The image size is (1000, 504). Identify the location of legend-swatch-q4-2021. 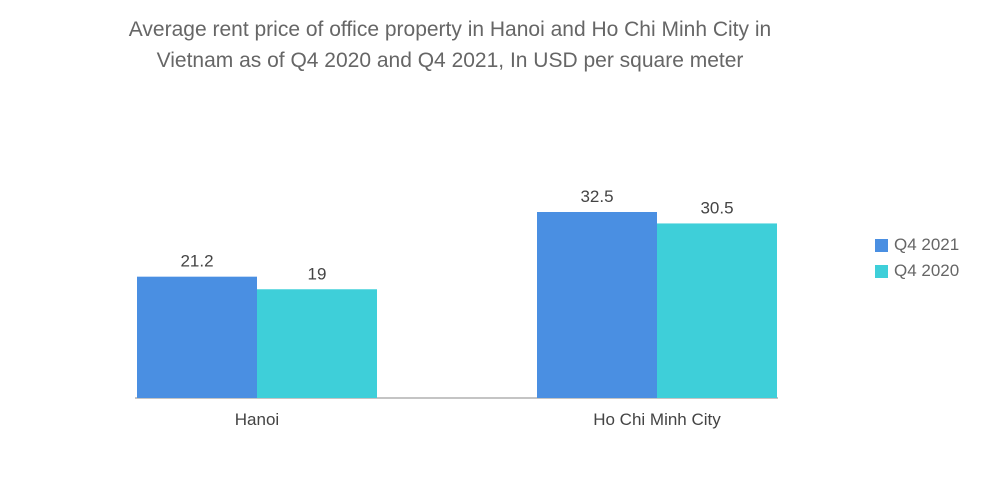
(881, 245).